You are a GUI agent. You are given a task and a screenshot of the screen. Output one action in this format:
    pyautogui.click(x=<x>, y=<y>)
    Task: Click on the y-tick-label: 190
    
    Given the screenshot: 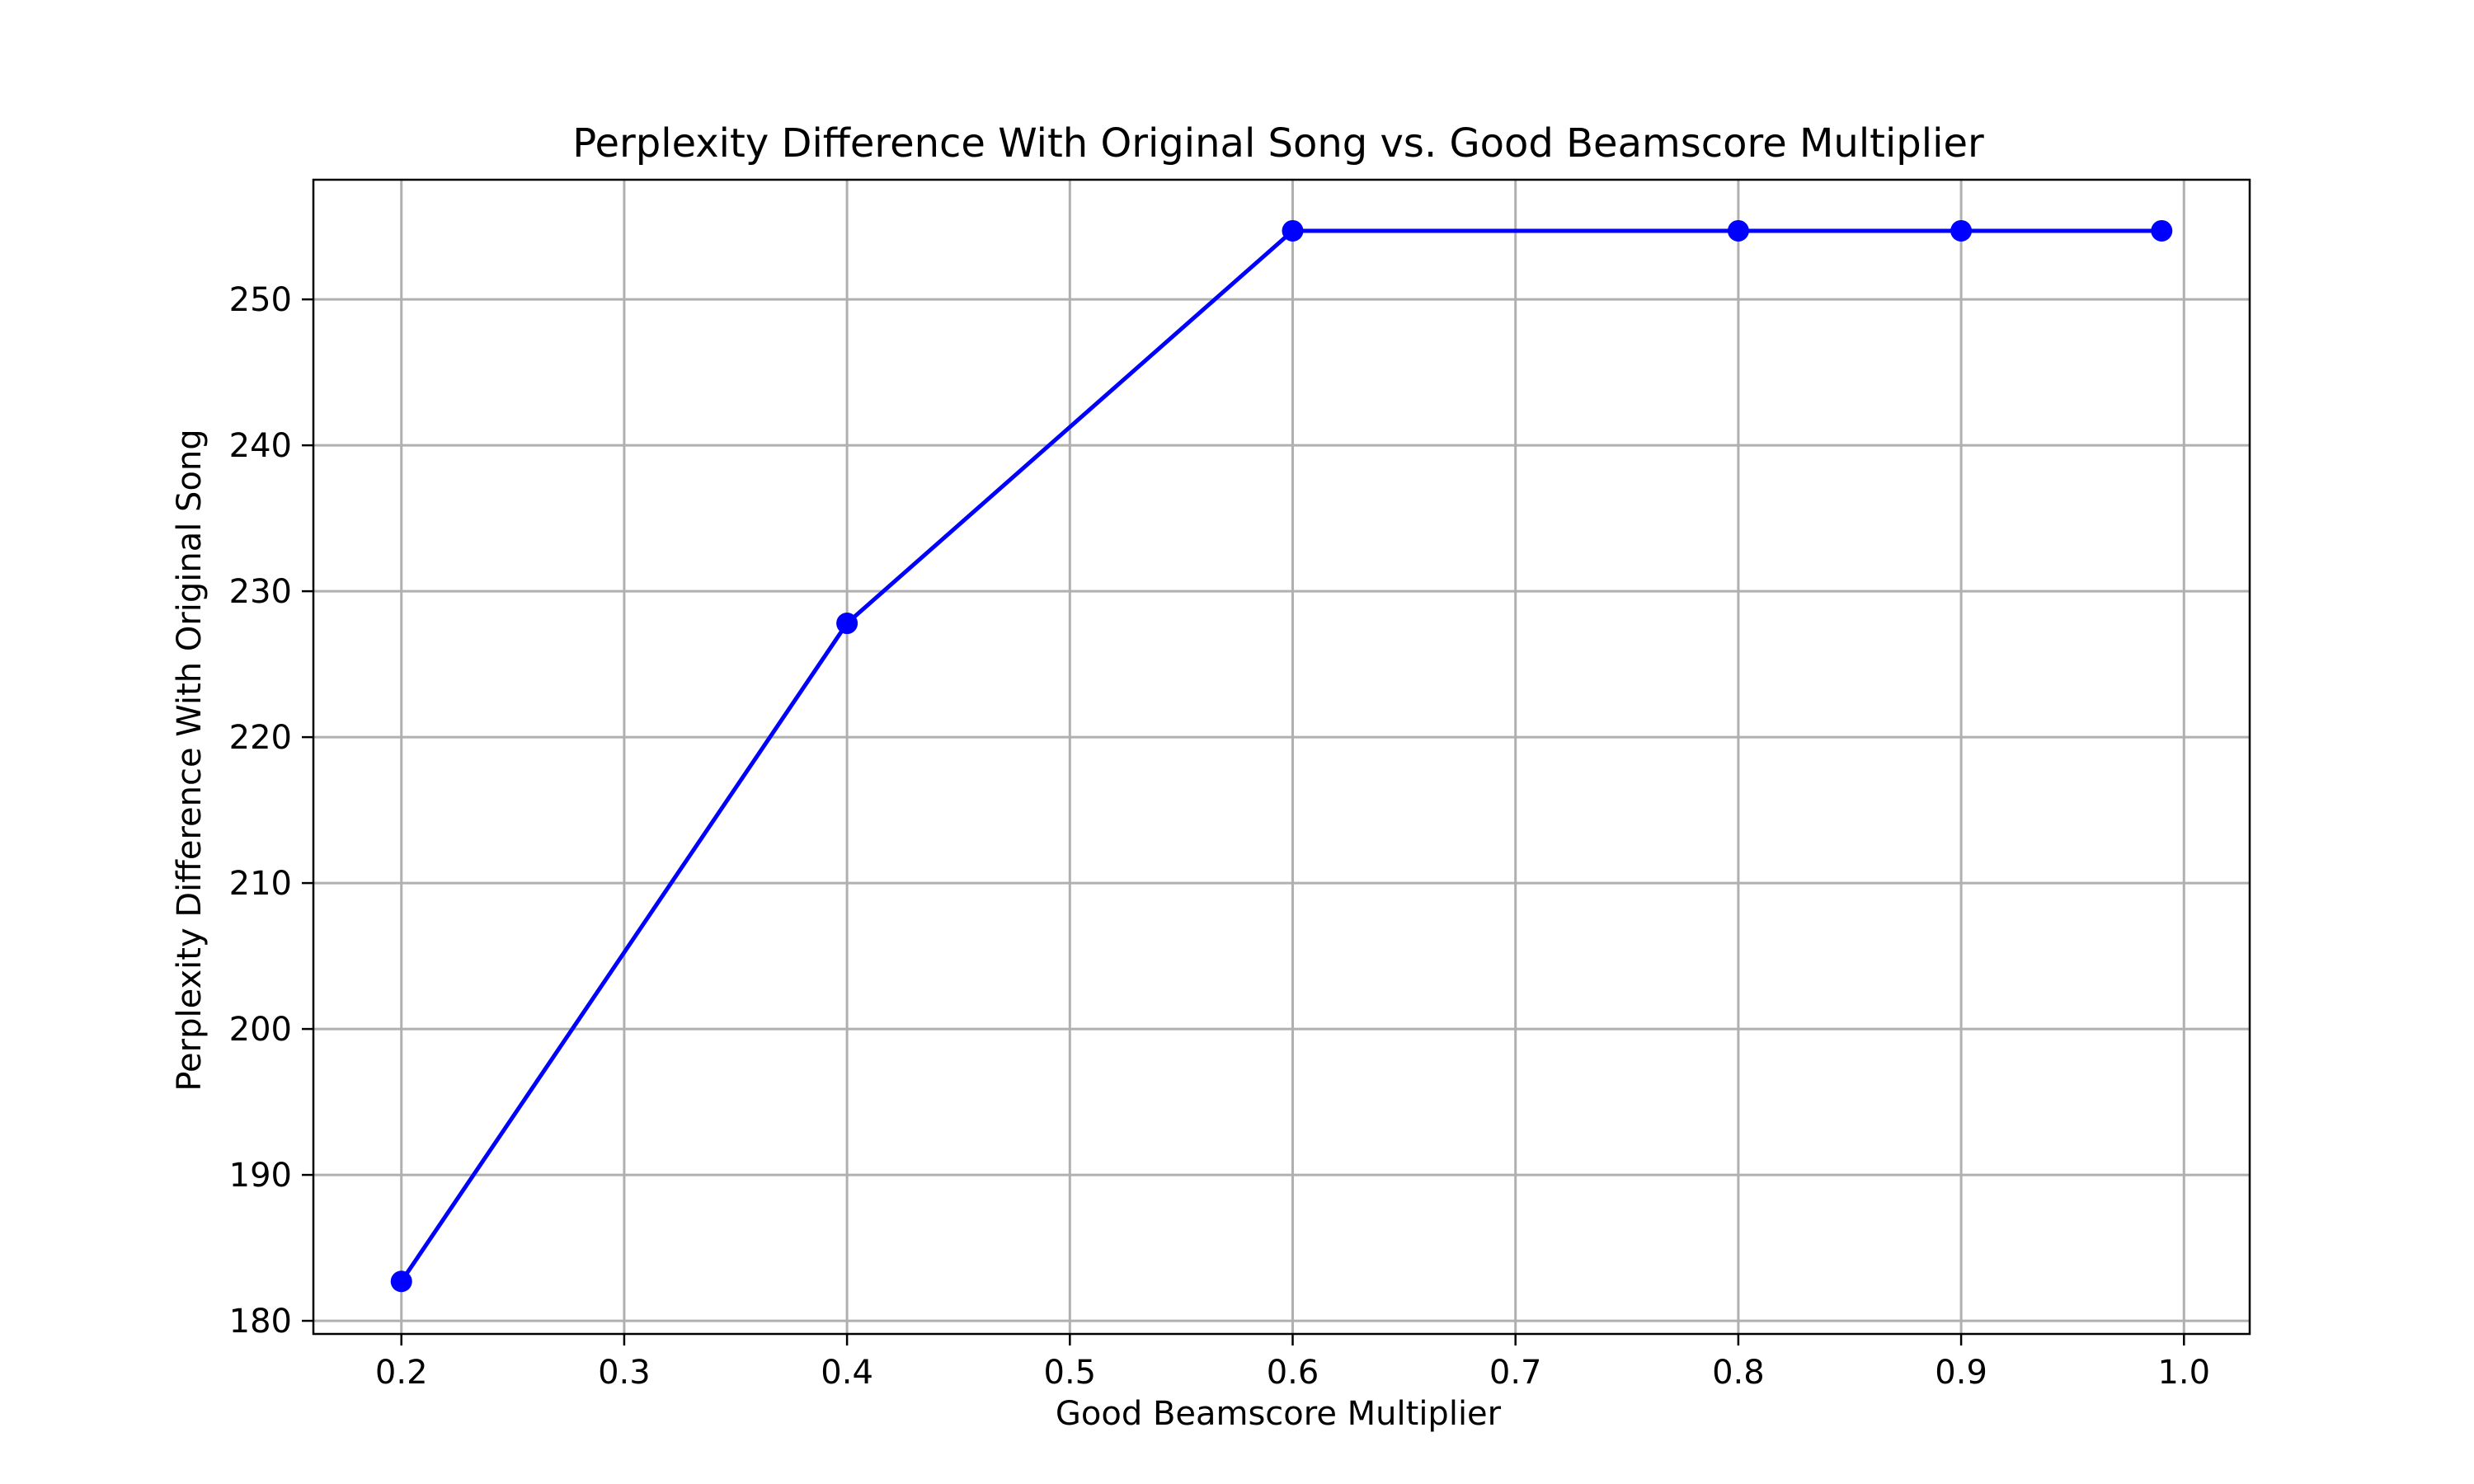 What is the action you would take?
    pyautogui.click(x=260, y=1176)
    